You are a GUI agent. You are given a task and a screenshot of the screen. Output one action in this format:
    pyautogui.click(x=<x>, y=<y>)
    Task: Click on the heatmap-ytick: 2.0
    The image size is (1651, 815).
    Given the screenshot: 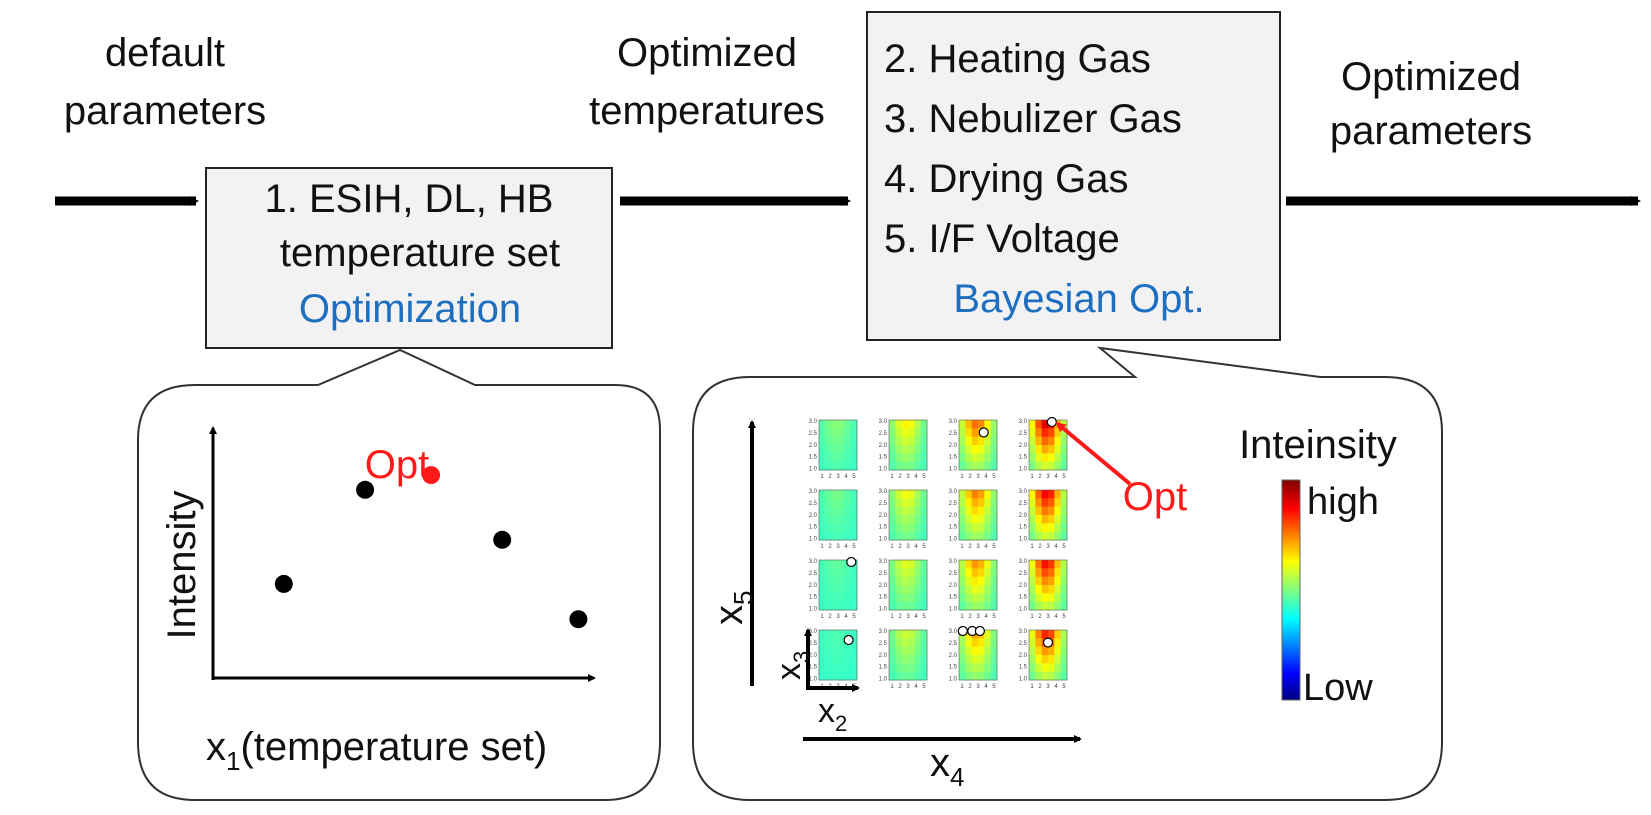 What is the action you would take?
    pyautogui.click(x=953, y=656)
    